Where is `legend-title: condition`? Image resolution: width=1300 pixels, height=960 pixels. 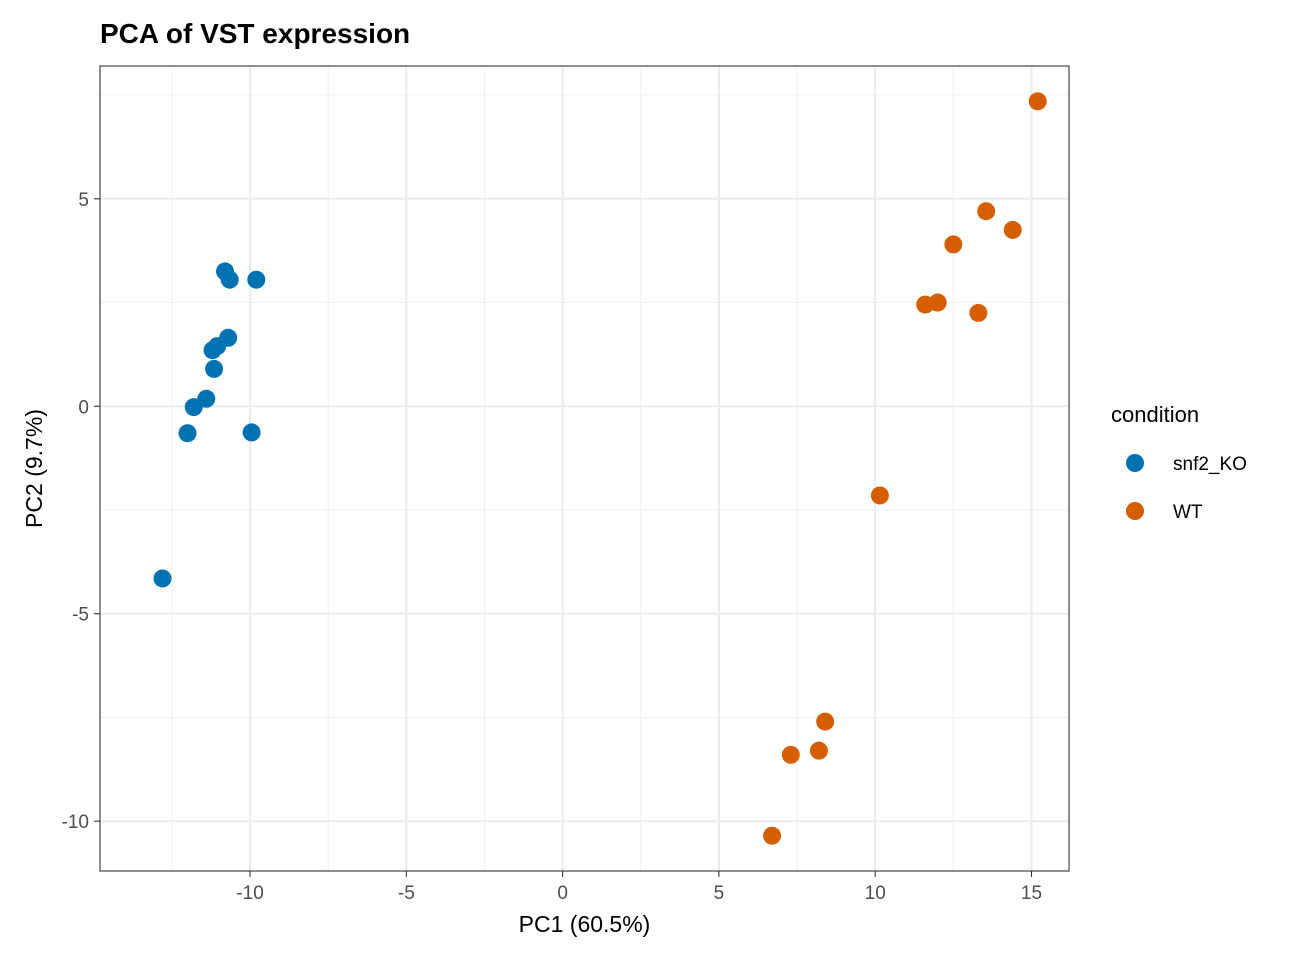
legend-title: condition is located at coordinates (1155, 414).